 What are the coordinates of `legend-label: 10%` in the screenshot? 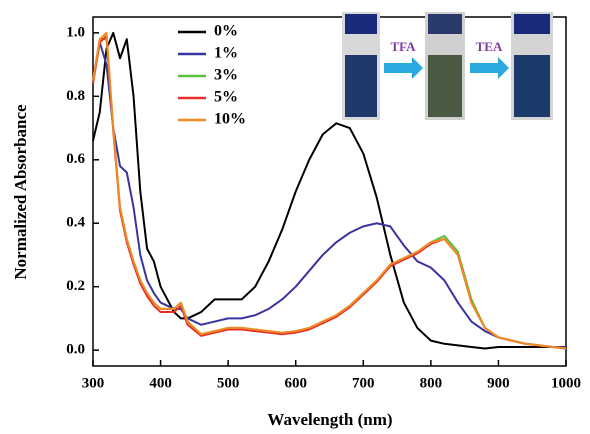 It's located at (230, 119).